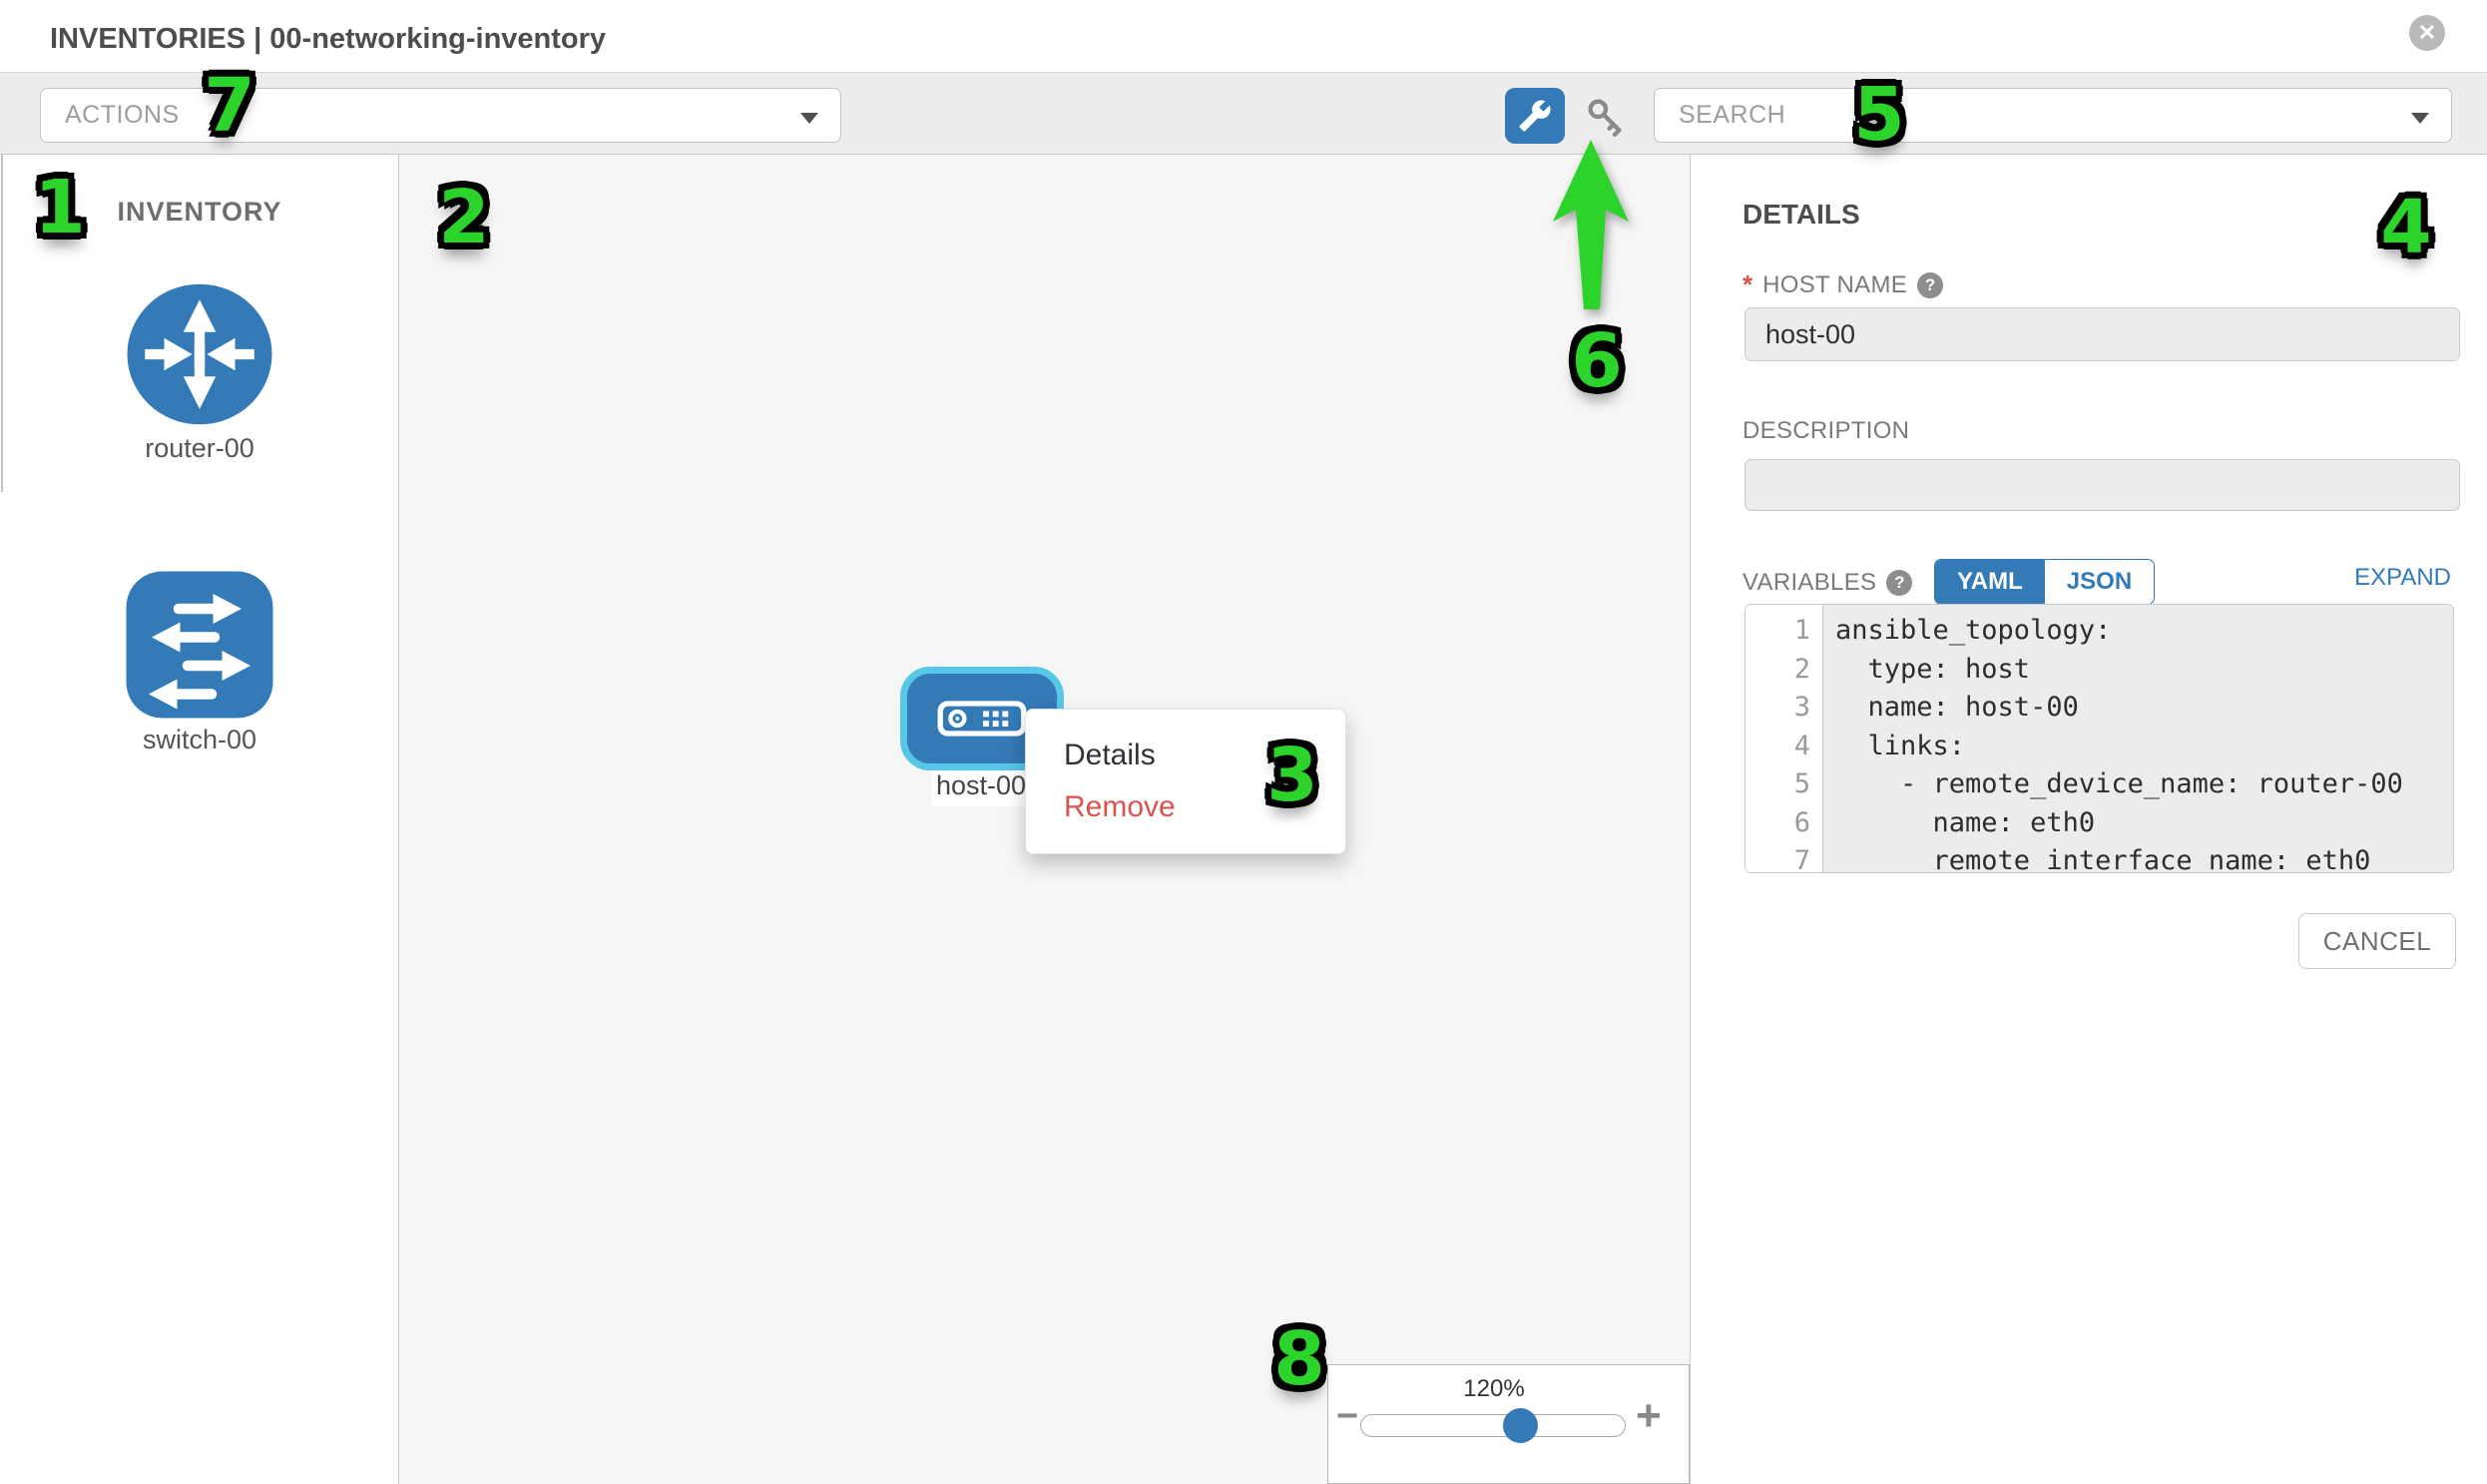 The width and height of the screenshot is (2487, 1484). What do you see at coordinates (1810, 582) in the screenshot?
I see `variables-label: VARIABLES` at bounding box center [1810, 582].